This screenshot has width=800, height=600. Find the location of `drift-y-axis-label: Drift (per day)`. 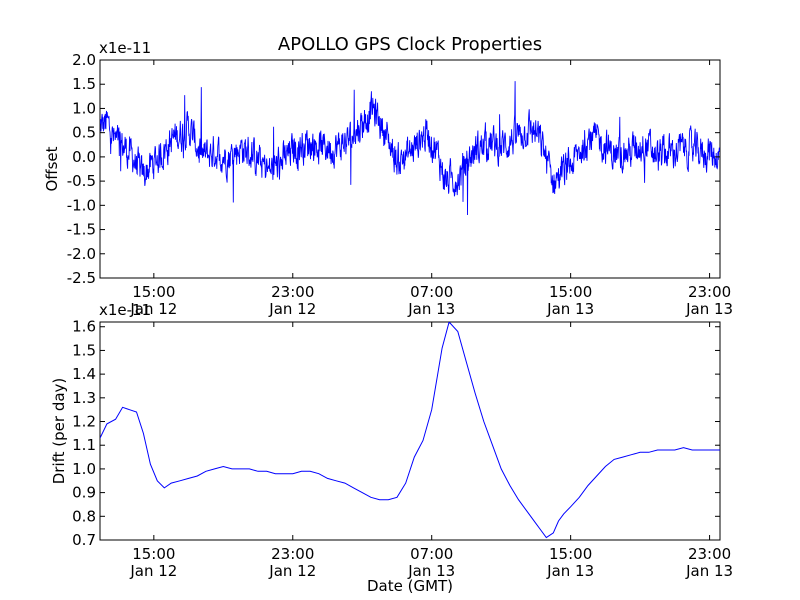

drift-y-axis-label: Drift (per day) is located at coordinates (59, 431).